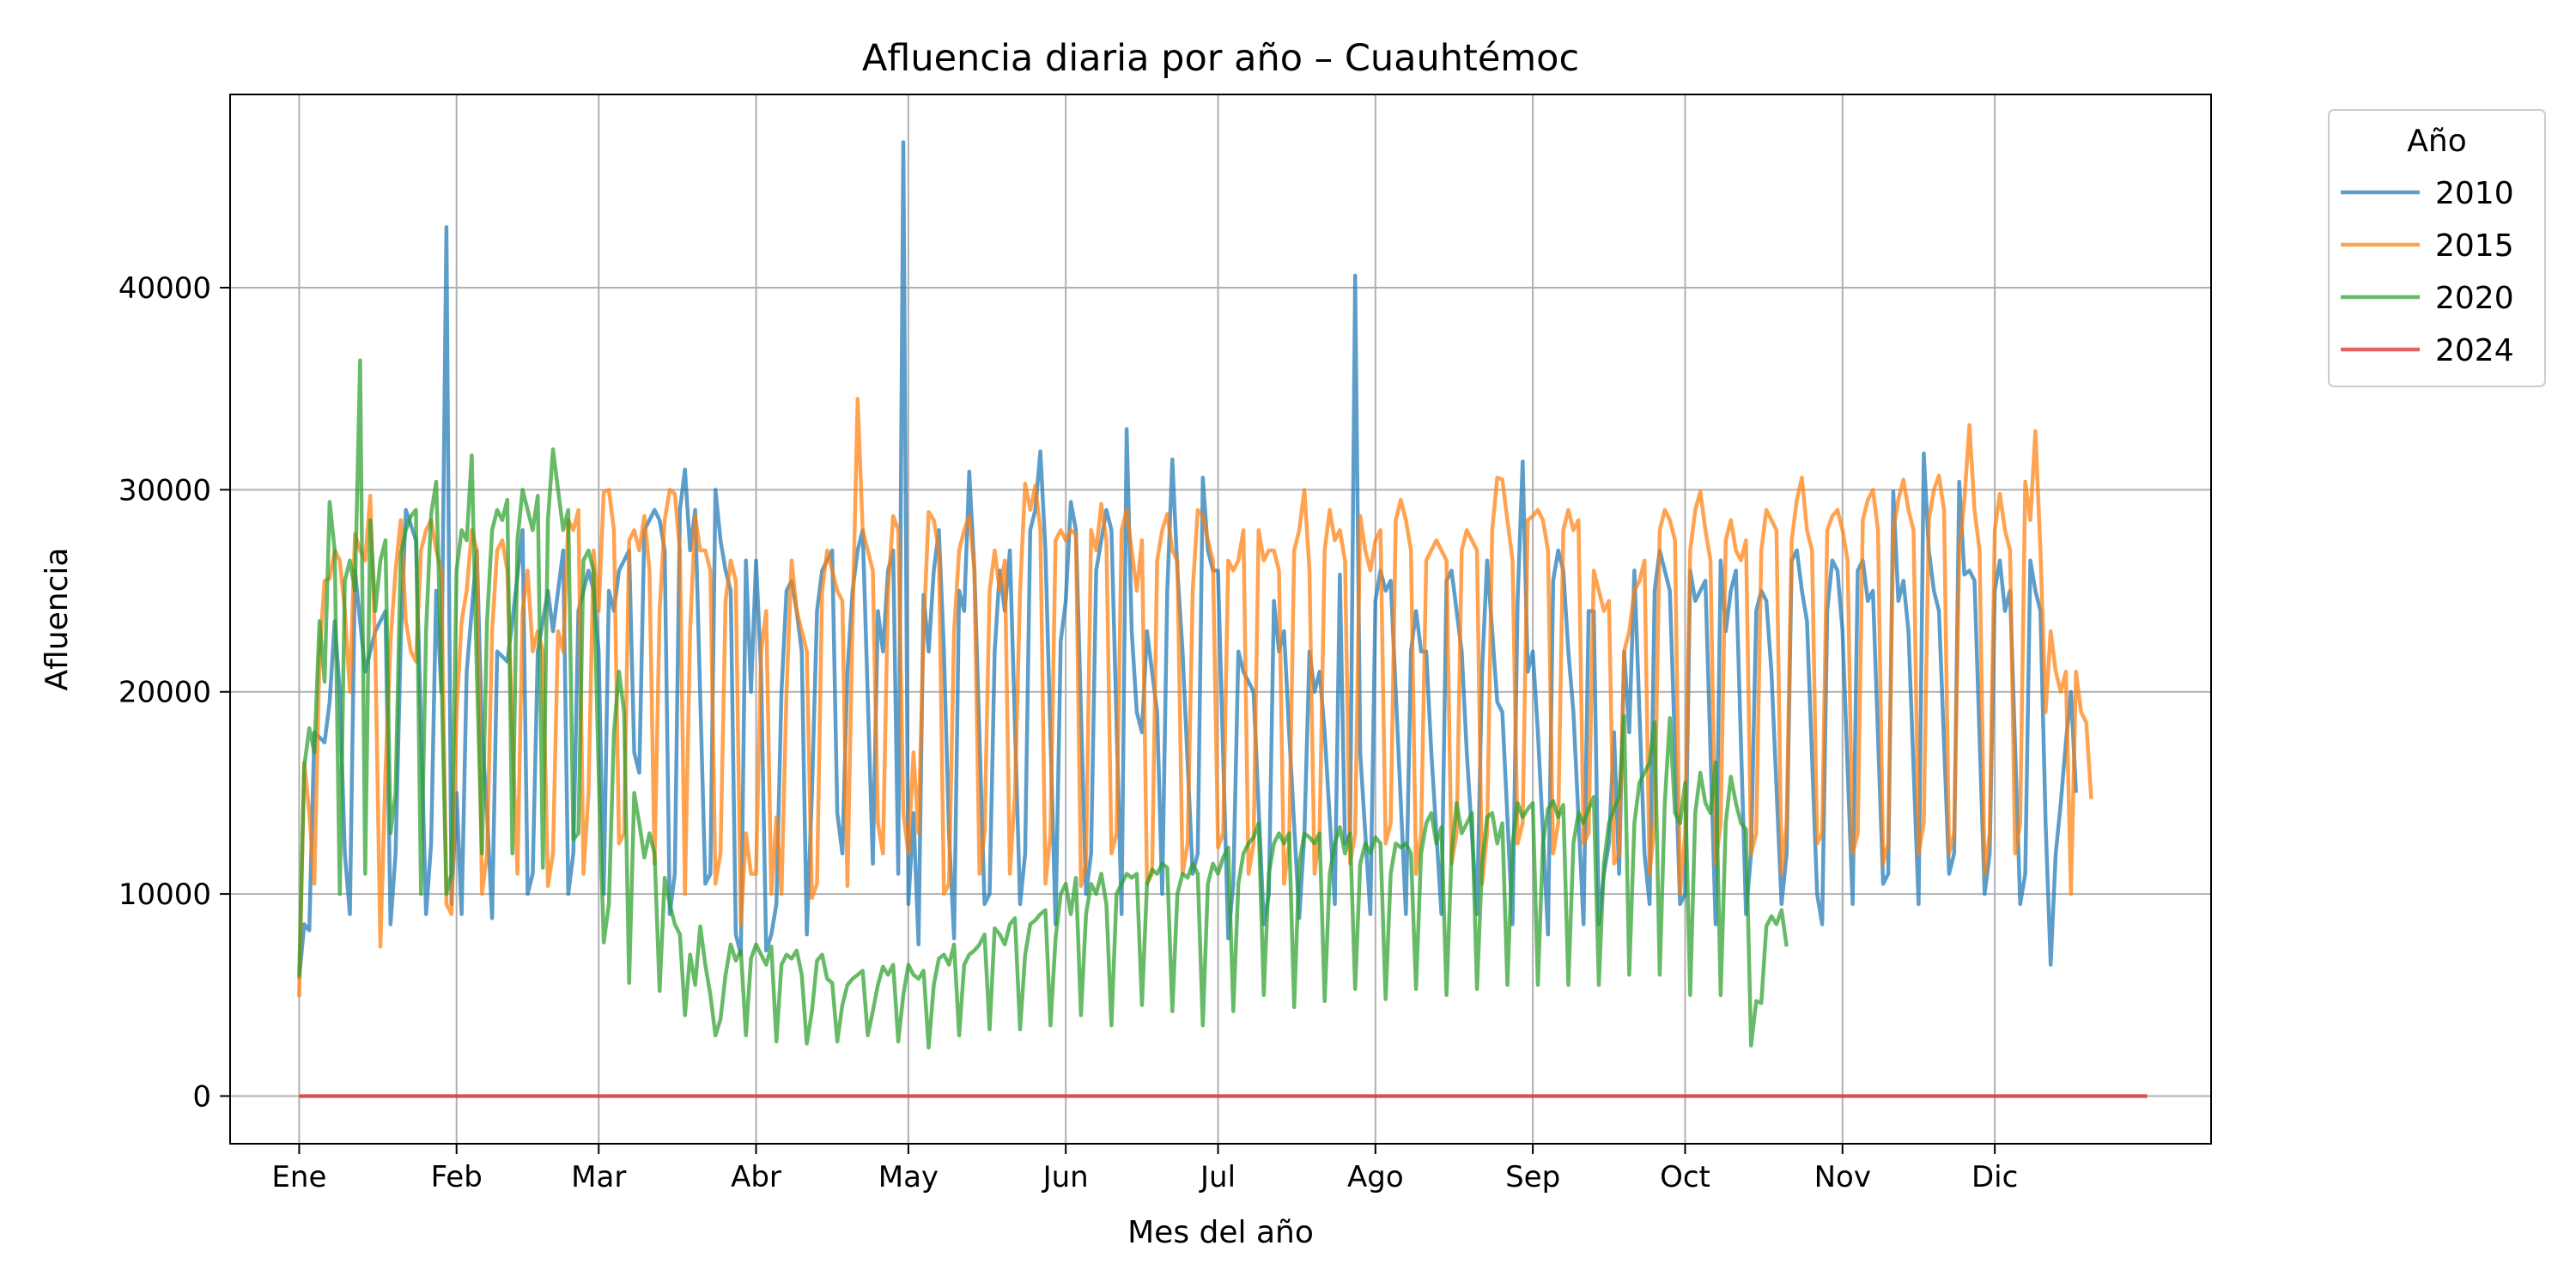 This screenshot has width=2576, height=1288. Describe the element at coordinates (2474, 350) in the screenshot. I see `legend-label-2024: 2024` at that location.